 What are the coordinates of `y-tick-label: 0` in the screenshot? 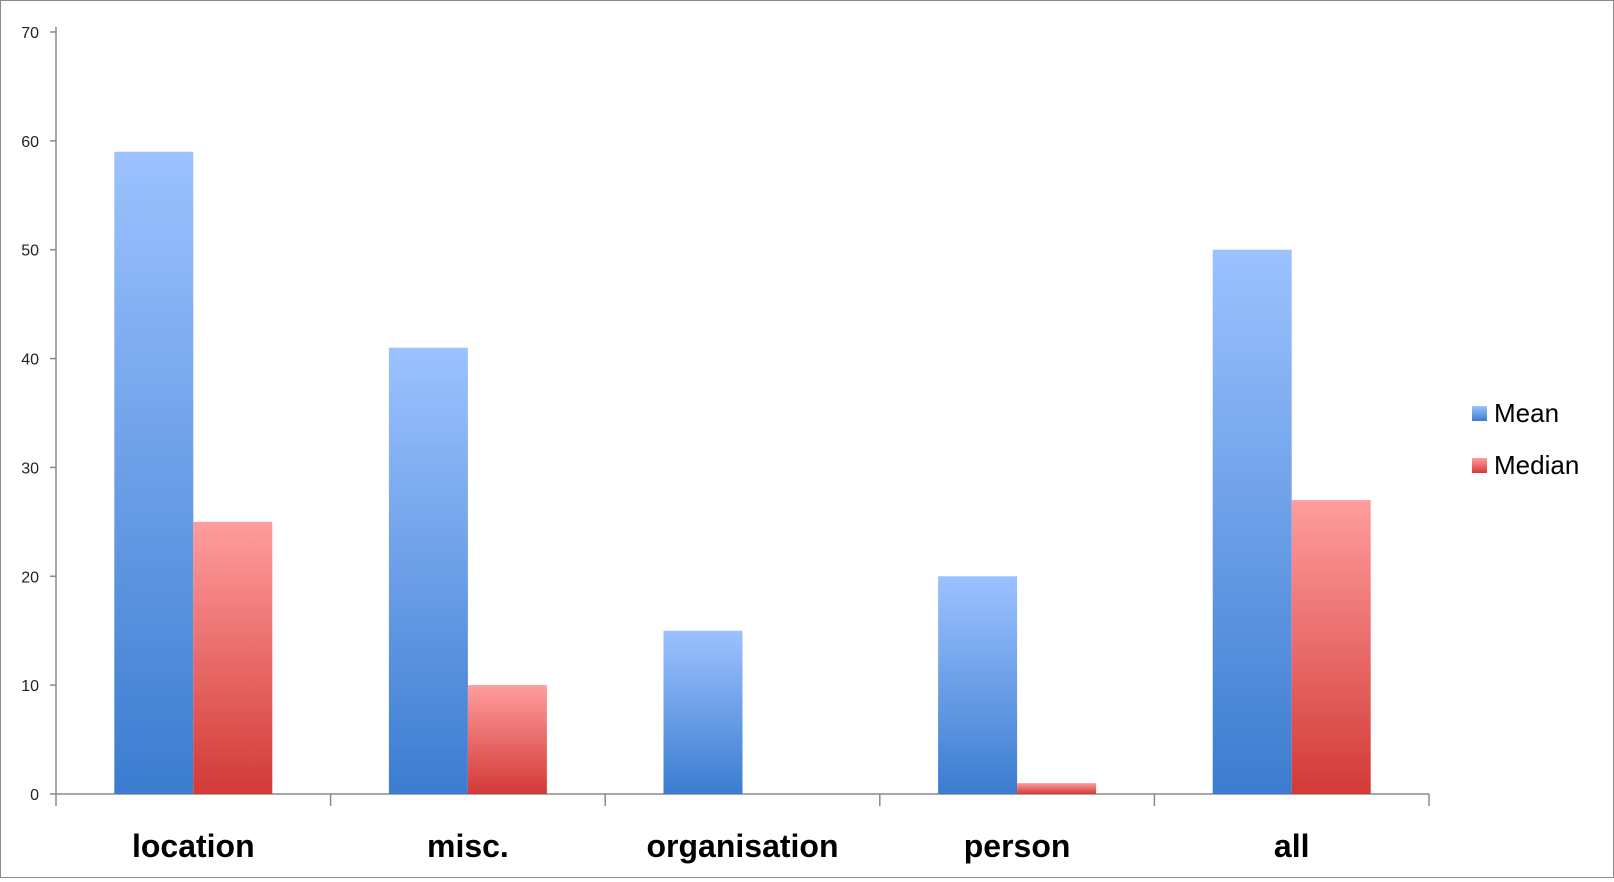 It's located at (34, 795).